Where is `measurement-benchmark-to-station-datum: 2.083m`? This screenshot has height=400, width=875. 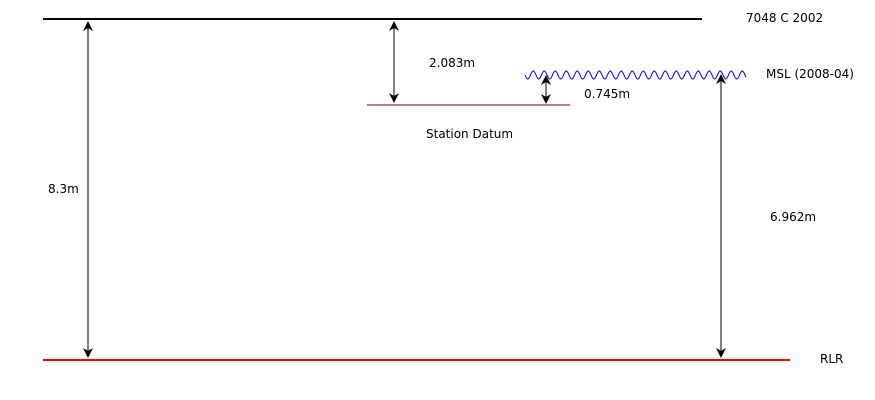
measurement-benchmark-to-station-datum: 2.083m is located at coordinates (452, 63).